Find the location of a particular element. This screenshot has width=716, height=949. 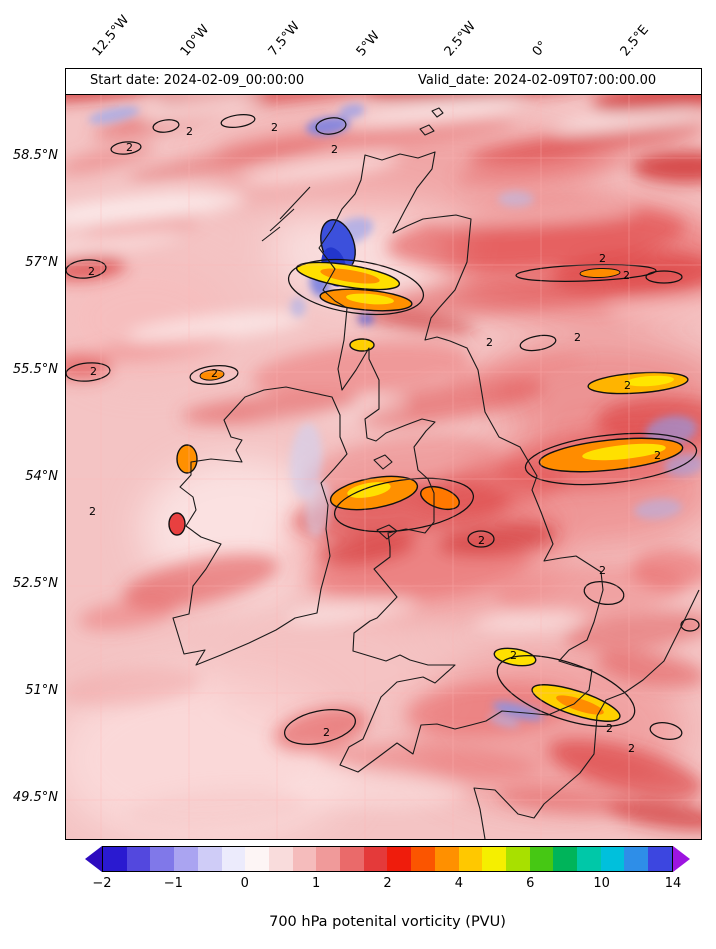

colorbar is located at coordinates (387, 859).